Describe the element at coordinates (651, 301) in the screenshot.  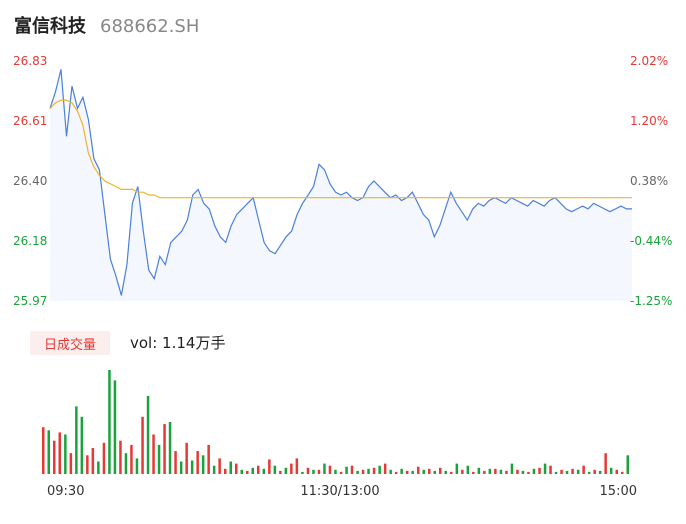
I see `pct-tick-label: -1.25%` at that location.